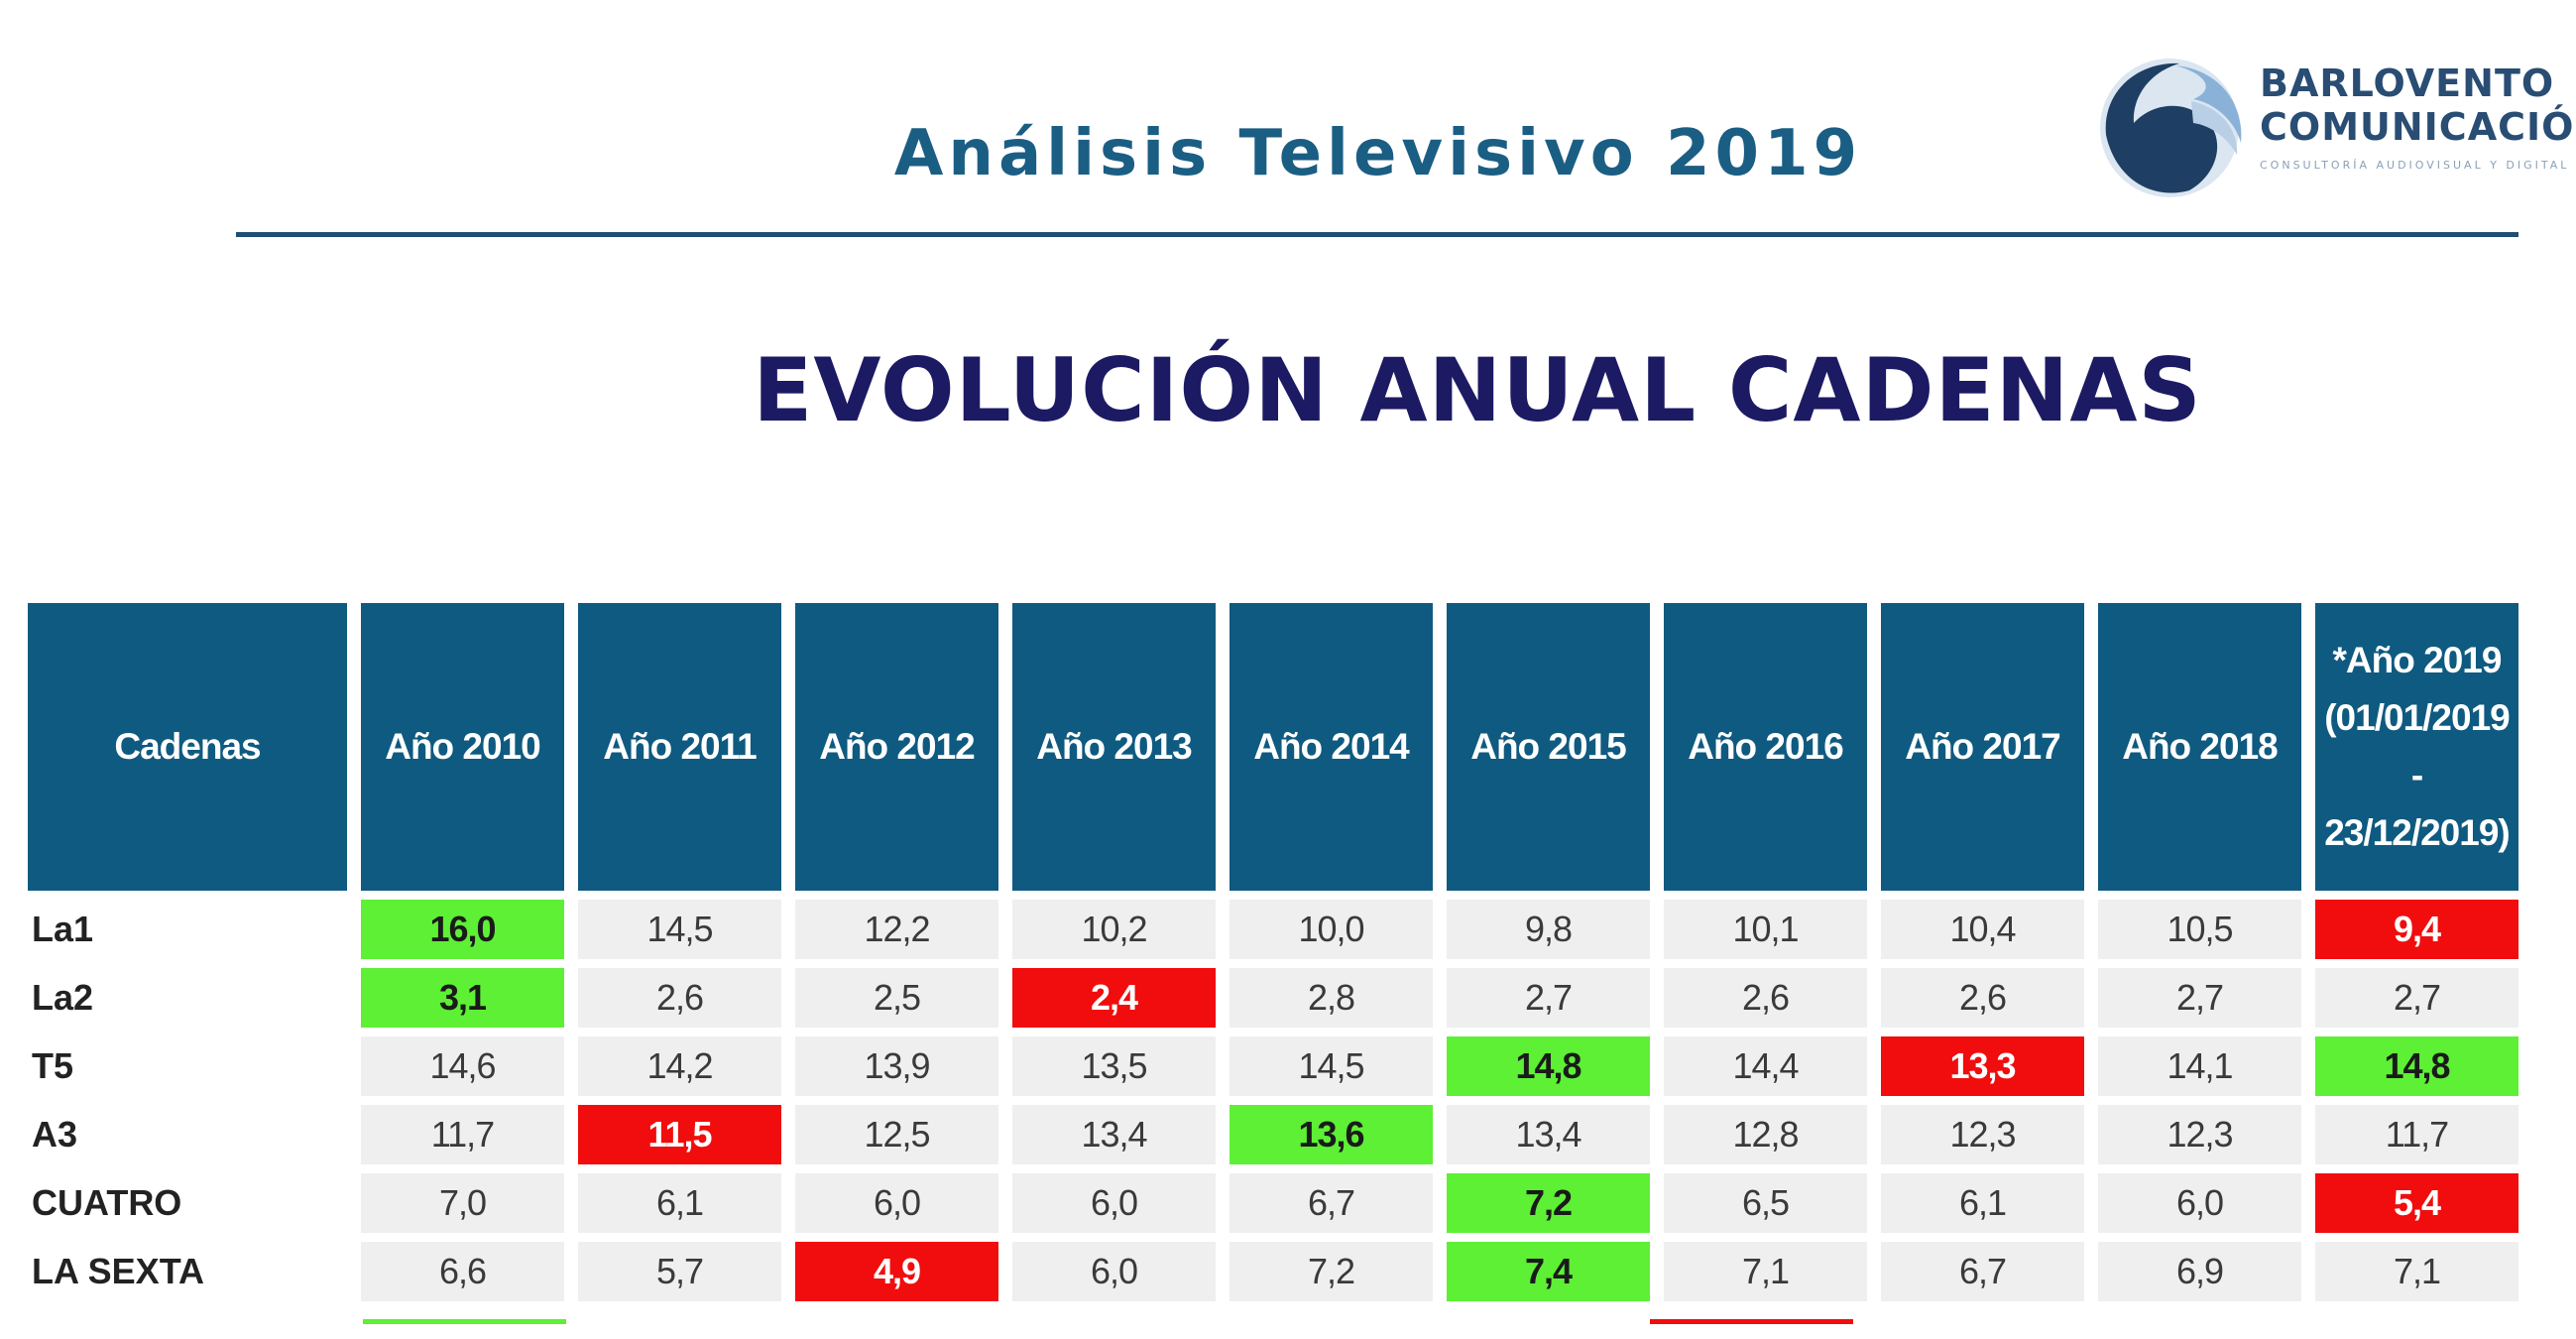 The height and width of the screenshot is (1339, 2576). What do you see at coordinates (679, 1134) in the screenshot?
I see `share-cell-min: 11,5` at bounding box center [679, 1134].